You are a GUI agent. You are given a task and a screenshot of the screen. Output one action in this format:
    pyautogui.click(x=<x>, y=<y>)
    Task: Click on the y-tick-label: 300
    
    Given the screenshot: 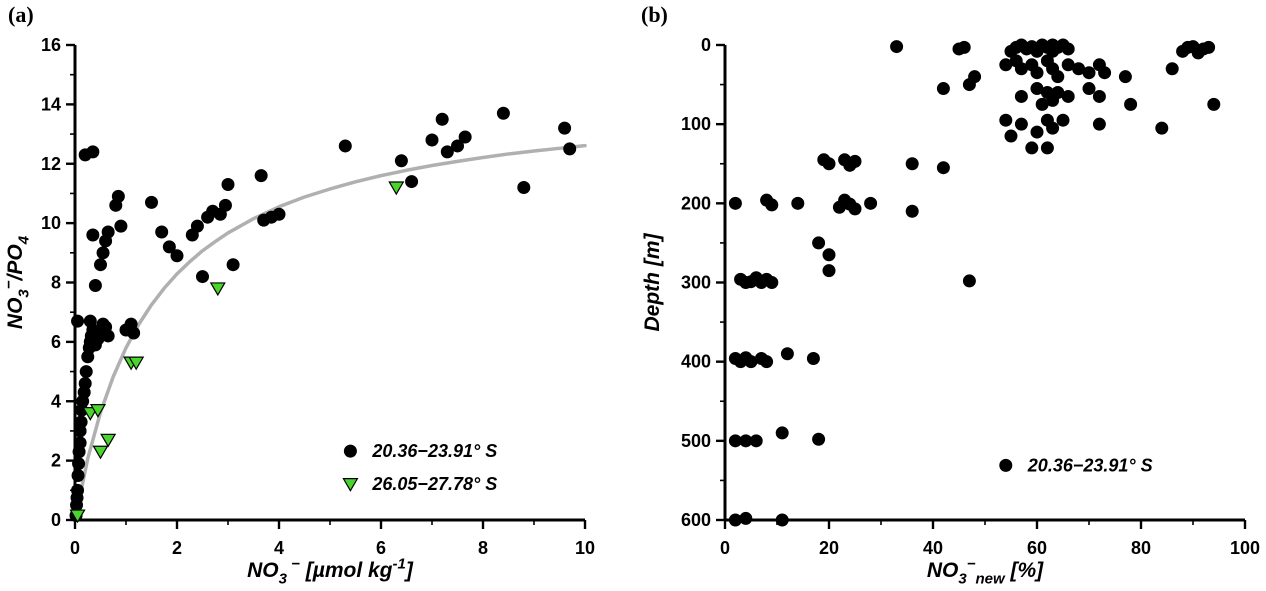 What is the action you would take?
    pyautogui.click(x=696, y=283)
    